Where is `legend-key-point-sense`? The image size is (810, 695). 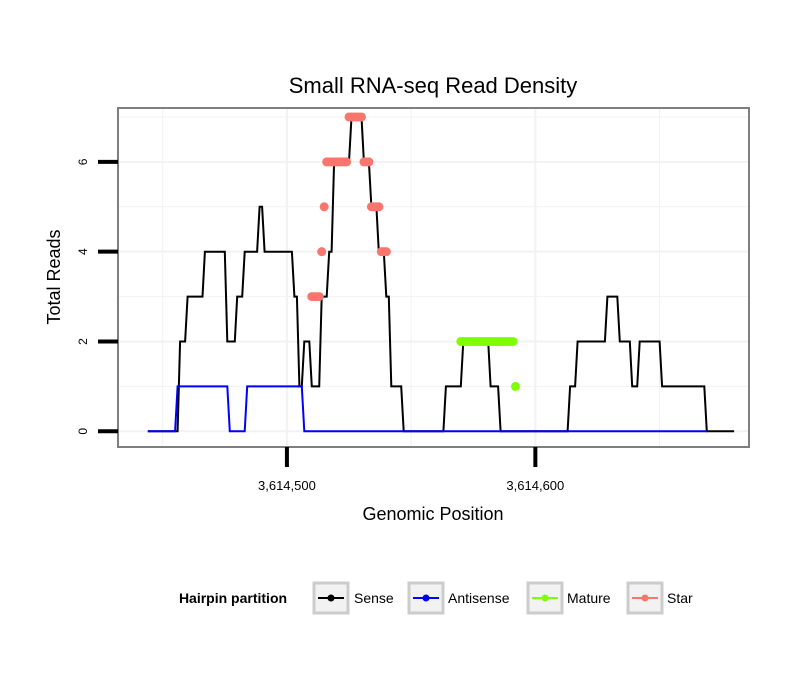
legend-key-point-sense is located at coordinates (331, 598).